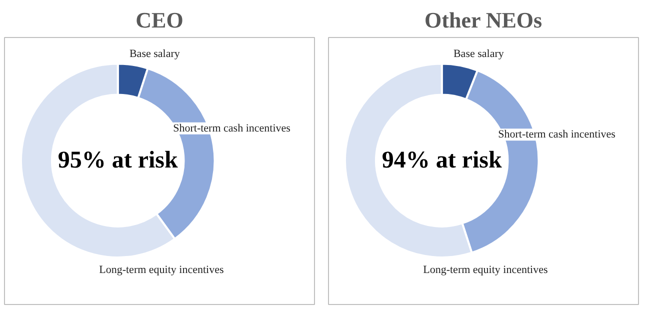 The image size is (646, 314). Describe the element at coordinates (483, 20) in the screenshot. I see `chart-title: Other NEOs` at that location.